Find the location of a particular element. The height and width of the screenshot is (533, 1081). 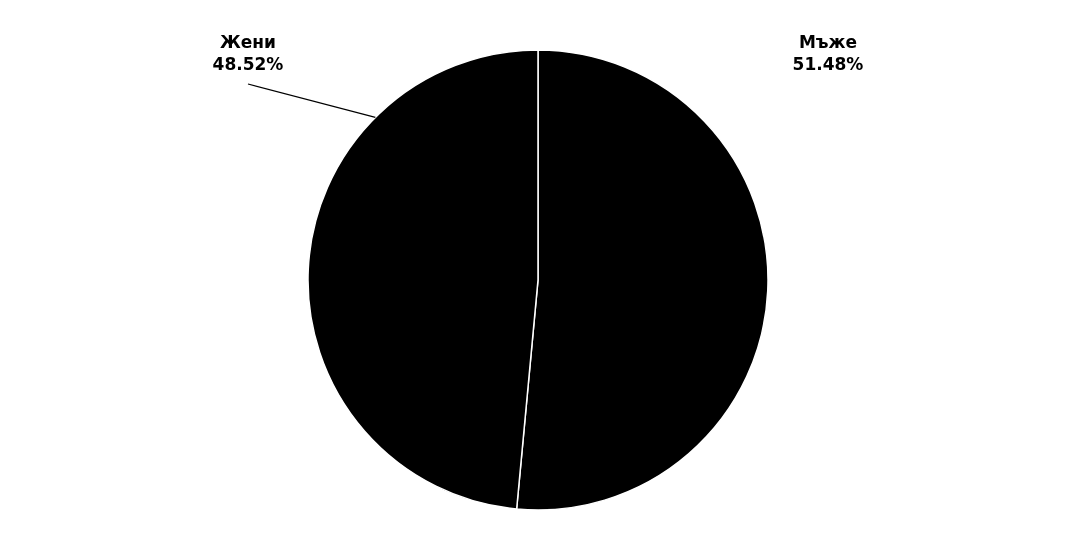

data-label: 51.48% is located at coordinates (828, 64).